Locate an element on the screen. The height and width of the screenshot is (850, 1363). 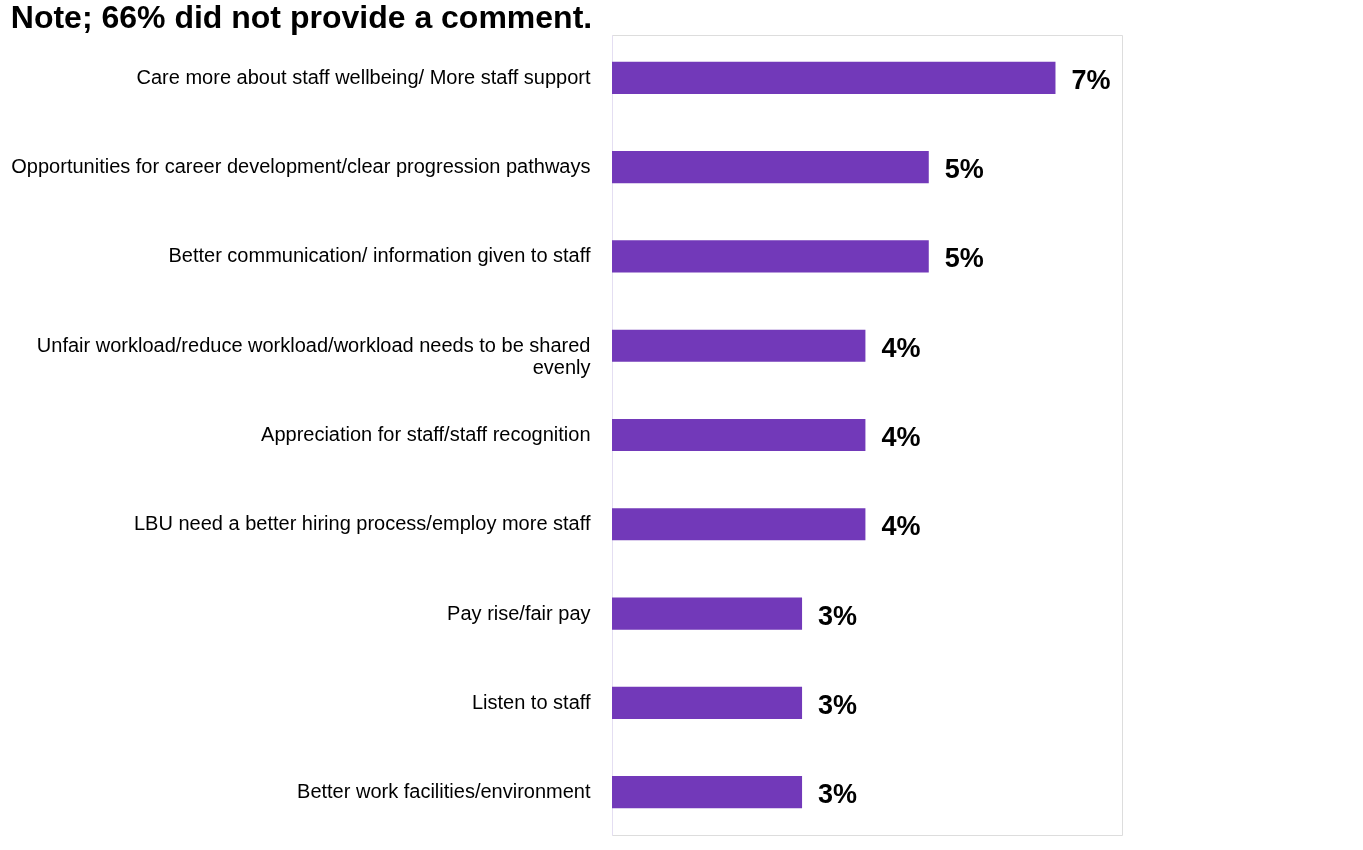
y-tick-label: Appreciation for staff/staff recognition is located at coordinates (426, 434).